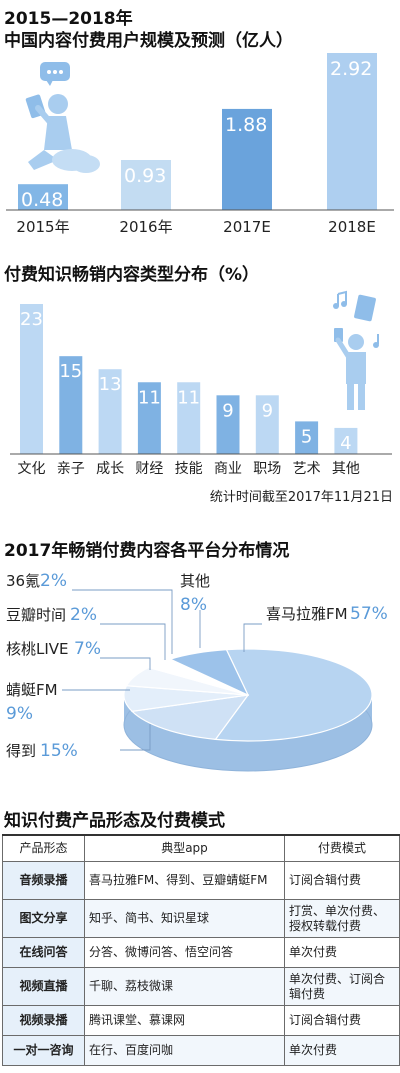 This screenshot has height=1073, width=400. I want to click on pie-slice-喜马拉雅FM, so click(293, 695).